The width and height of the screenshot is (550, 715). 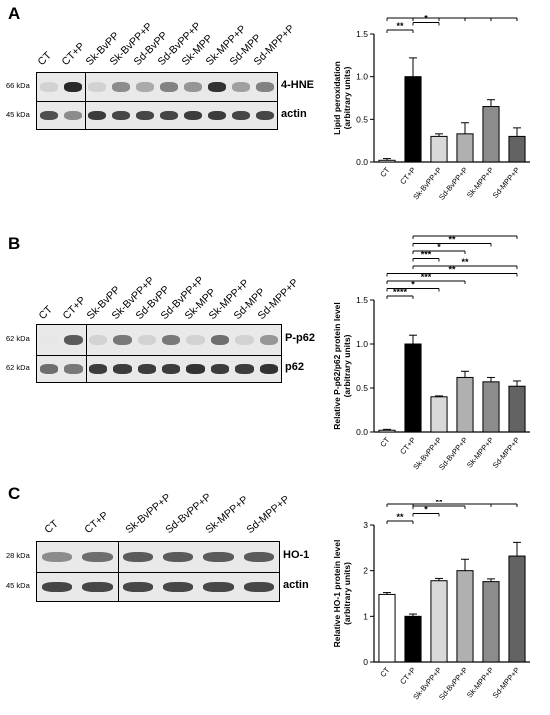 What do you see at coordinates (18, 85) in the screenshot?
I see `molecular-weight-label: 66 kDa` at bounding box center [18, 85].